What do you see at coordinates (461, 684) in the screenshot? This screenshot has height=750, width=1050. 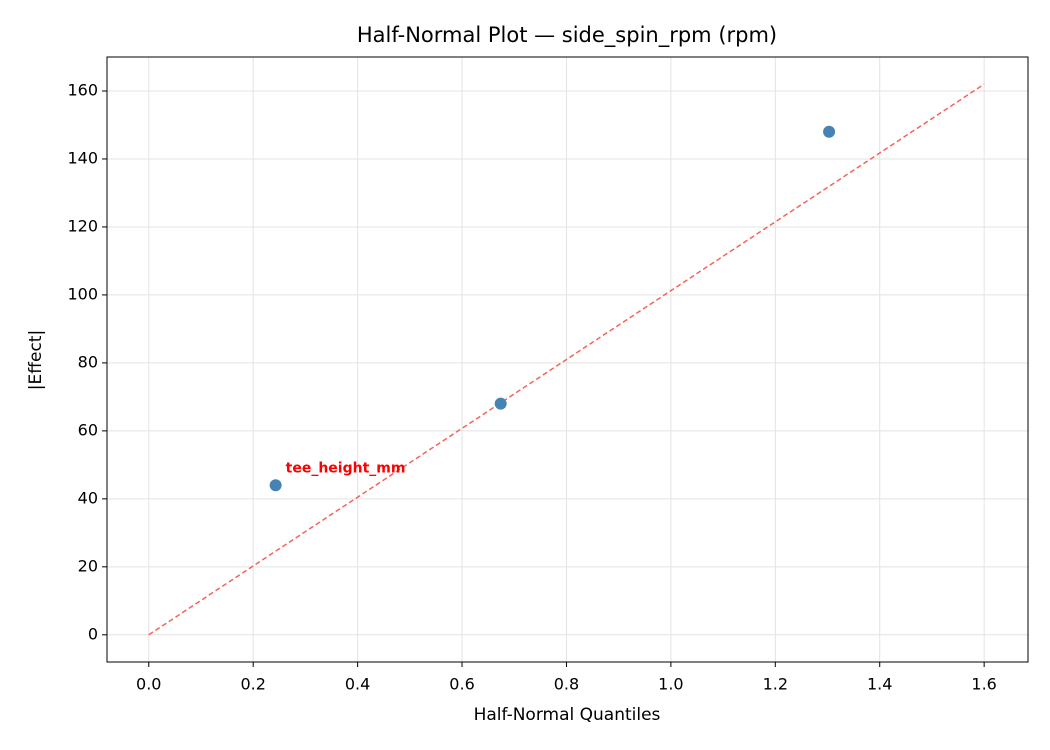 I see `x-tick-label: 0.6` at bounding box center [461, 684].